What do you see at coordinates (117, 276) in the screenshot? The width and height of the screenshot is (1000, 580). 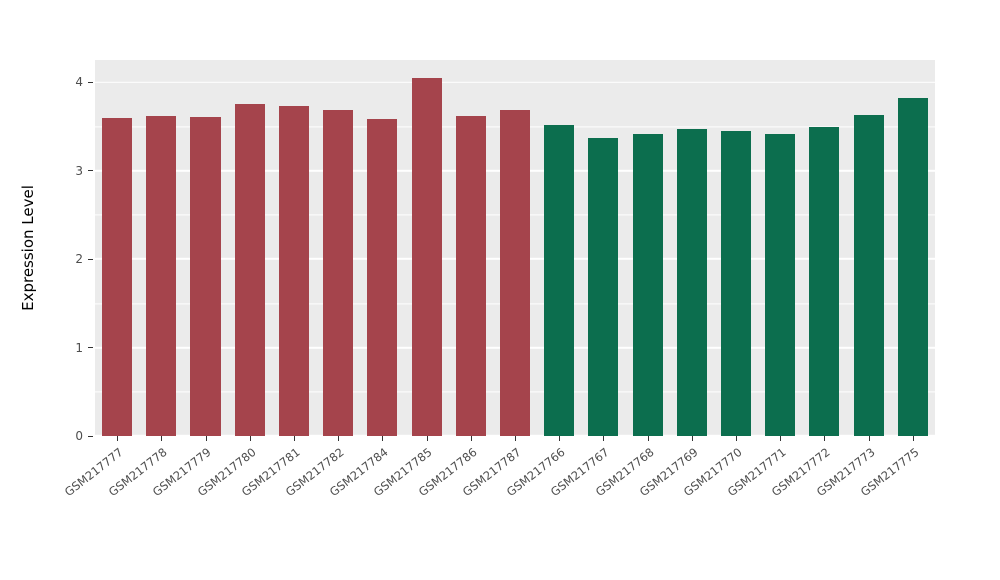 I see `bar-GSM217777` at bounding box center [117, 276].